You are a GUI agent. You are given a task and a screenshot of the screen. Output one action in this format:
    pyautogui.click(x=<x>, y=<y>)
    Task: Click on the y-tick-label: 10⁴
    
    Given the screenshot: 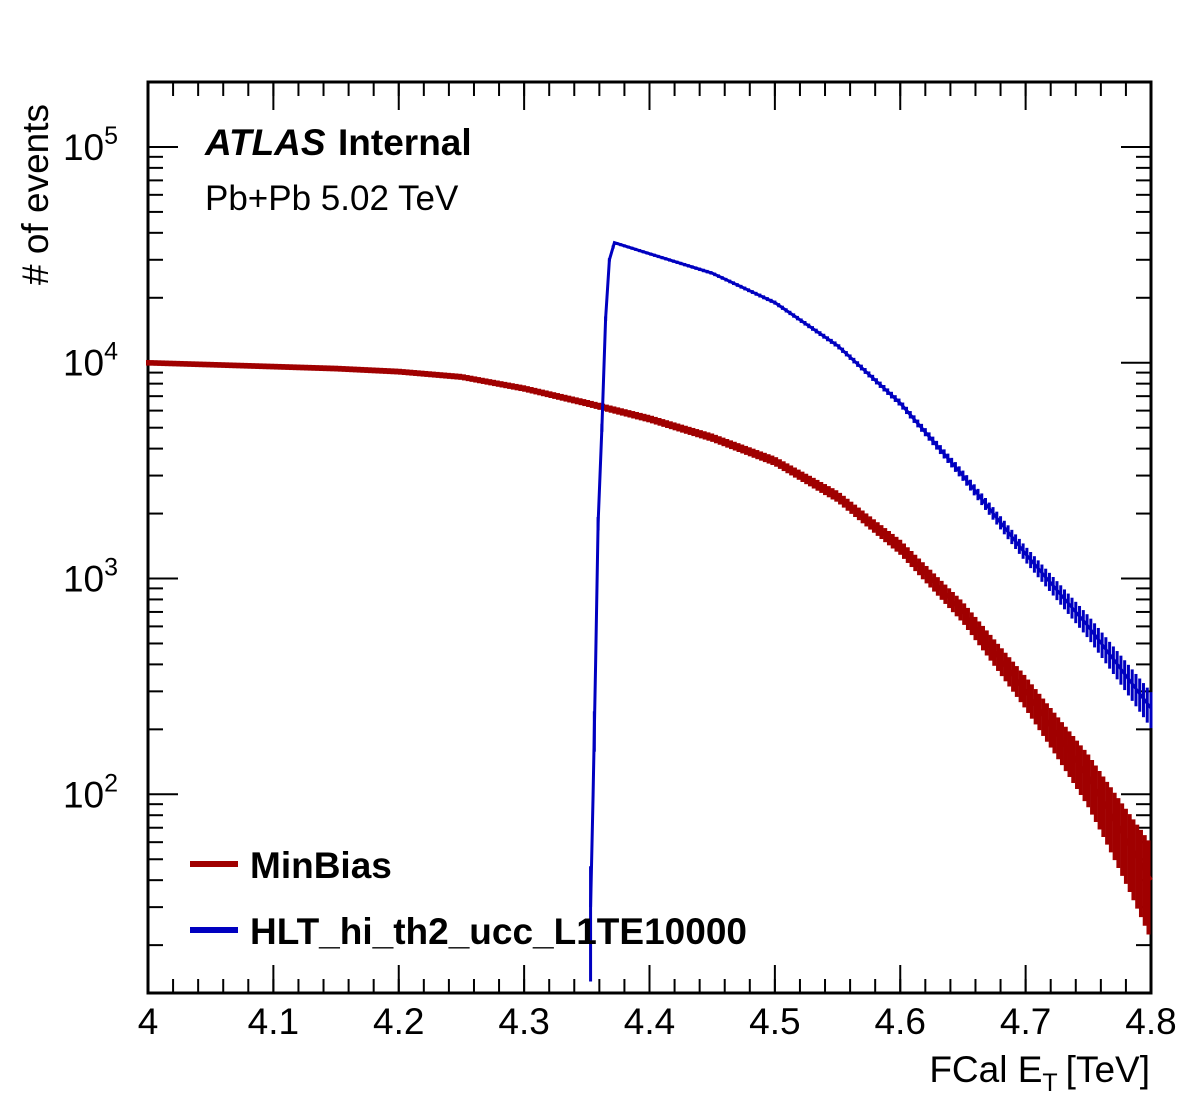 What is the action you would take?
    pyautogui.click(x=90, y=361)
    